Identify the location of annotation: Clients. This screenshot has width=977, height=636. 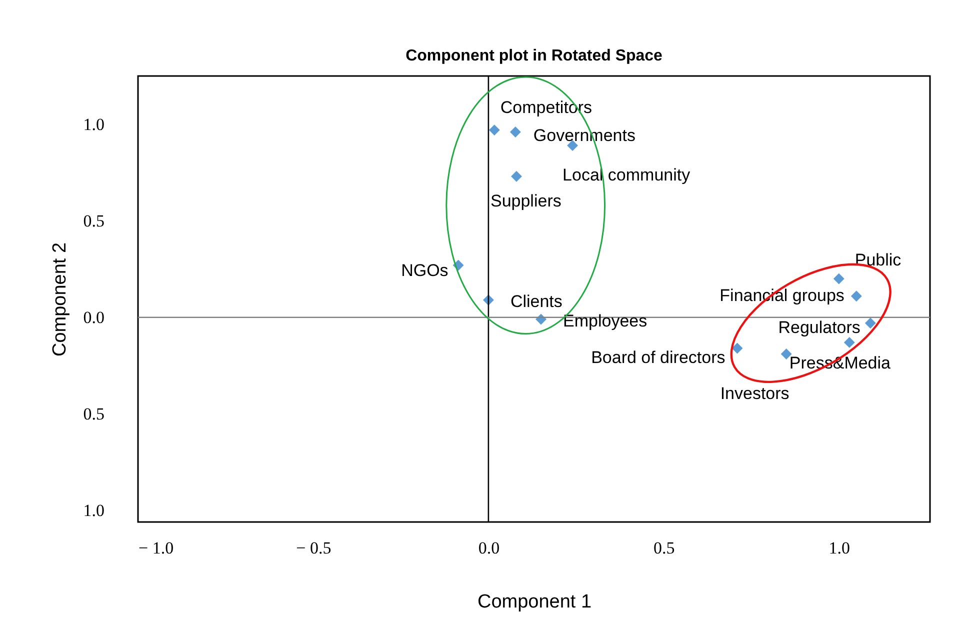
(536, 301).